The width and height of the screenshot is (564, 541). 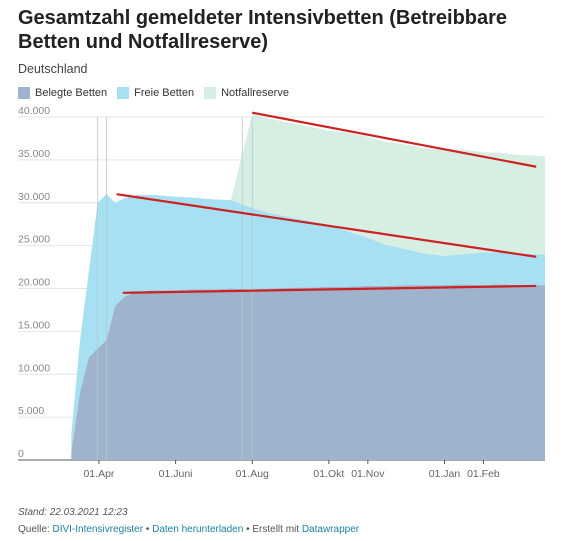 I want to click on legend-label-reserve: Notfallreserve, so click(x=255, y=93).